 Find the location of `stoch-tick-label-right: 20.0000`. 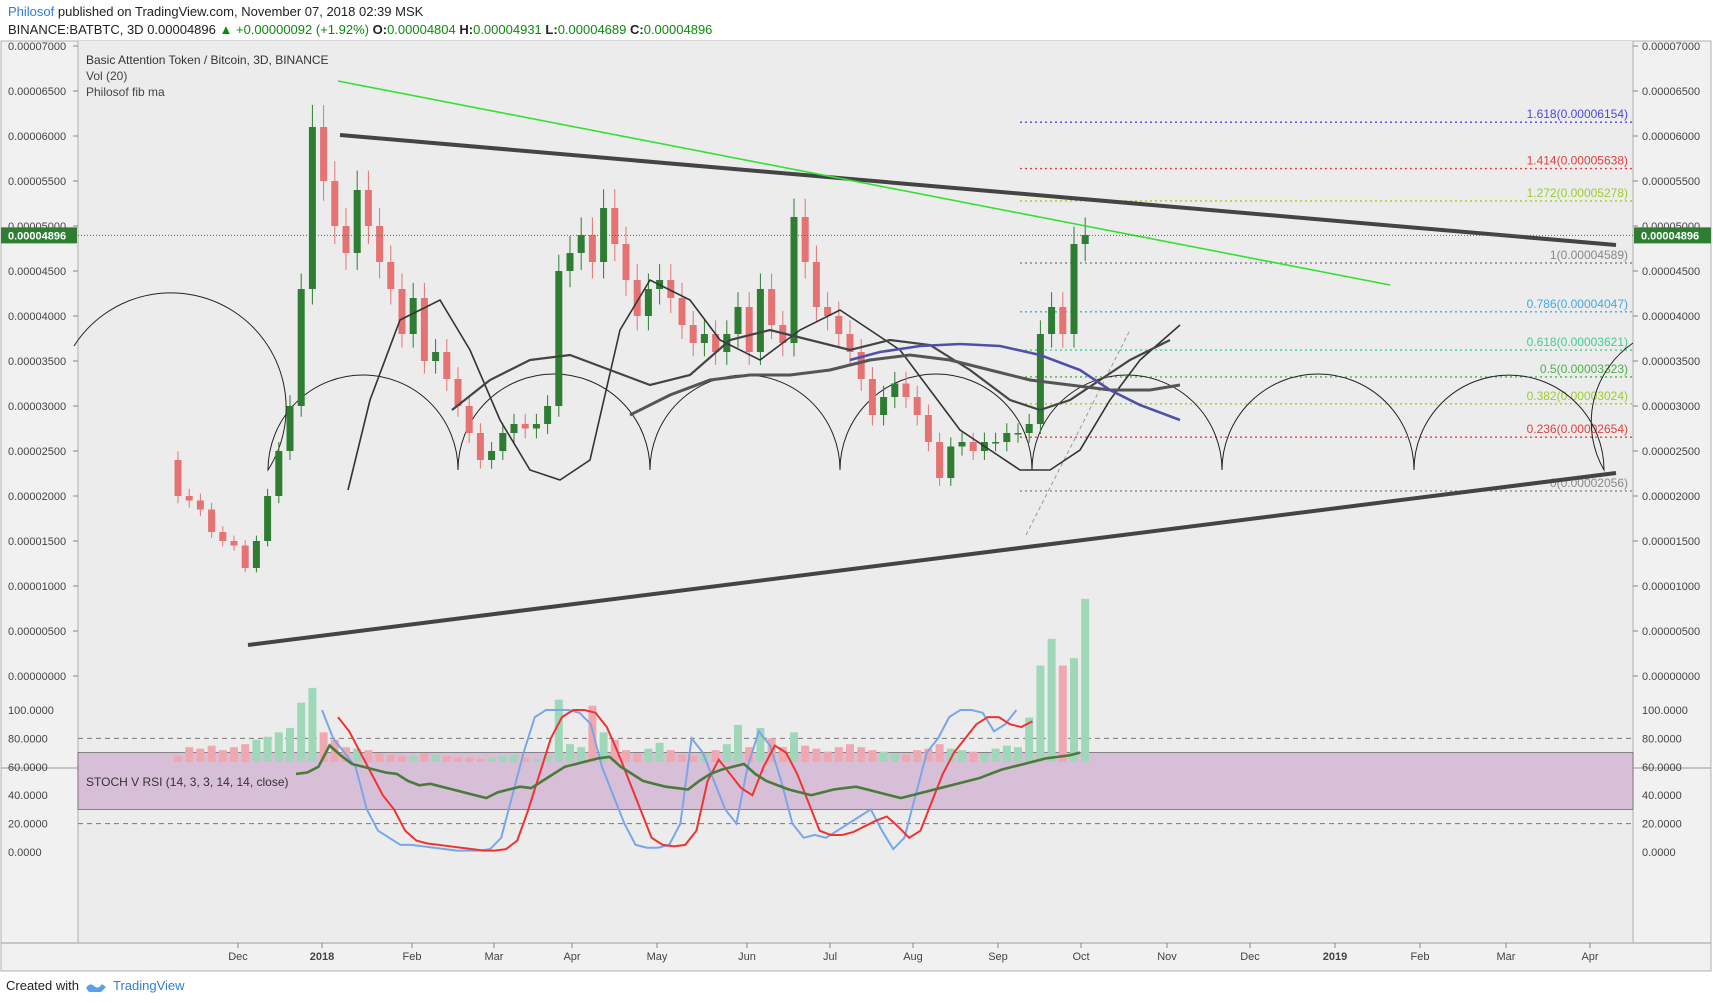

stoch-tick-label-right: 20.0000 is located at coordinates (1662, 825).